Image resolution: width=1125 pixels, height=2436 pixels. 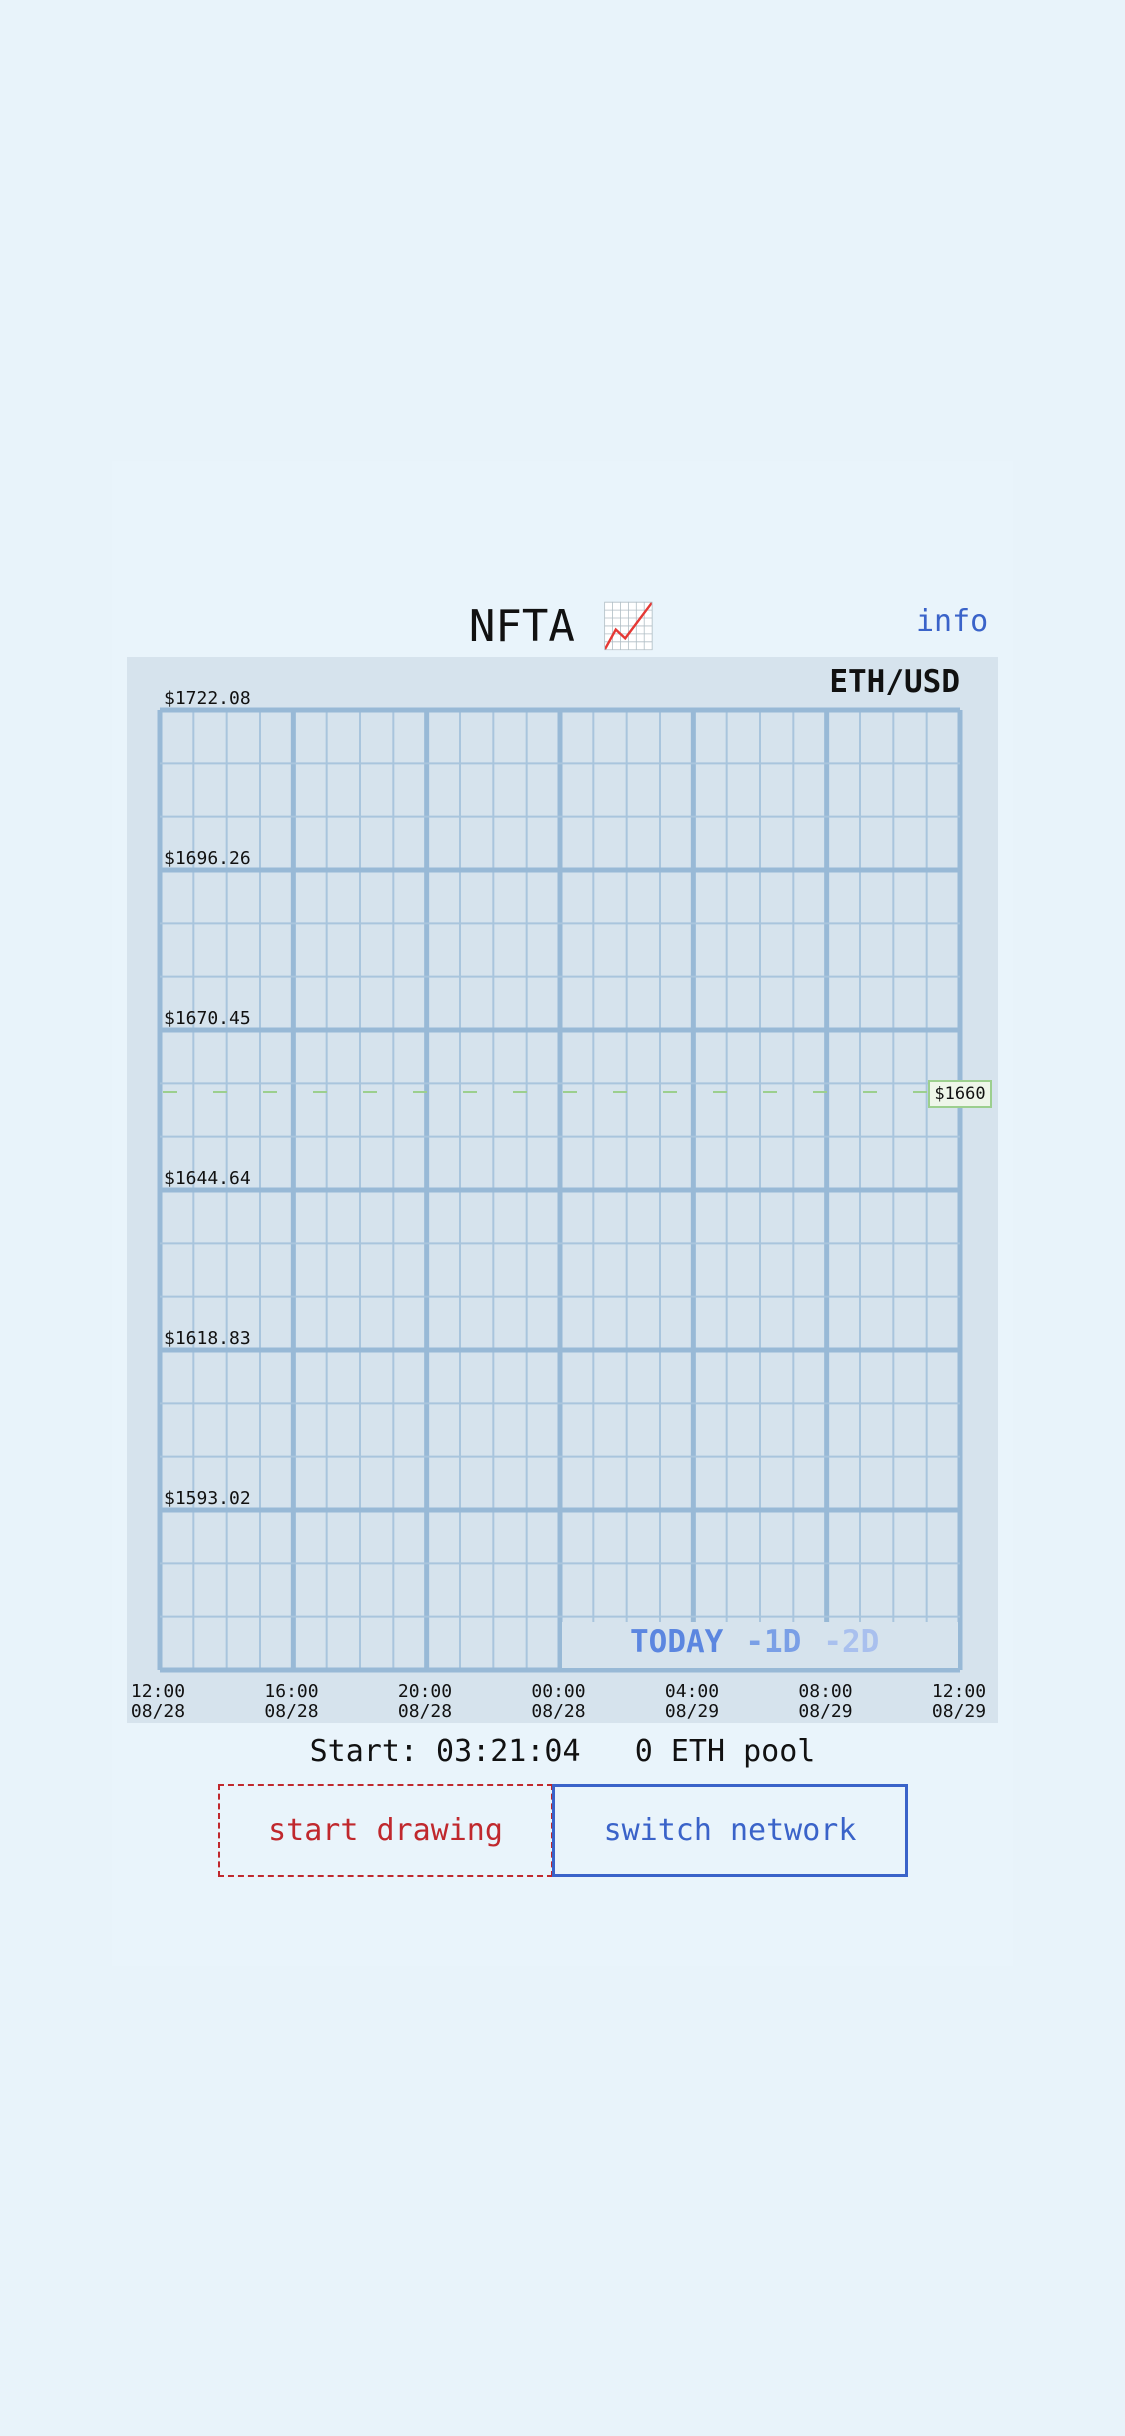 What do you see at coordinates (385, 1830) in the screenshot?
I see `start-drawing-button: start drawing` at bounding box center [385, 1830].